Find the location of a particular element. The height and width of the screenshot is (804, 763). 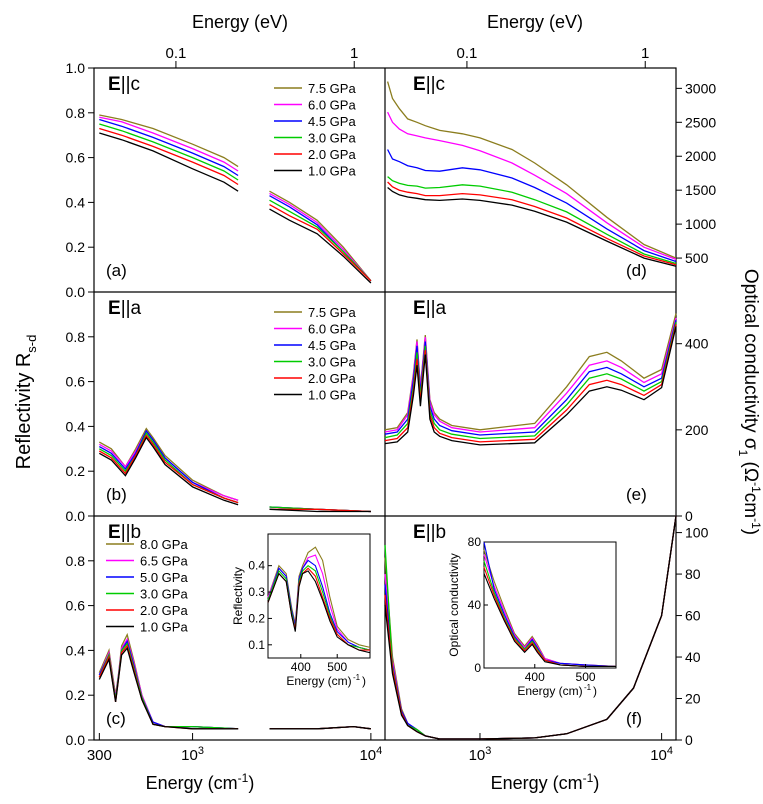

series-line-6-0-GPa is located at coordinates (532, 186).